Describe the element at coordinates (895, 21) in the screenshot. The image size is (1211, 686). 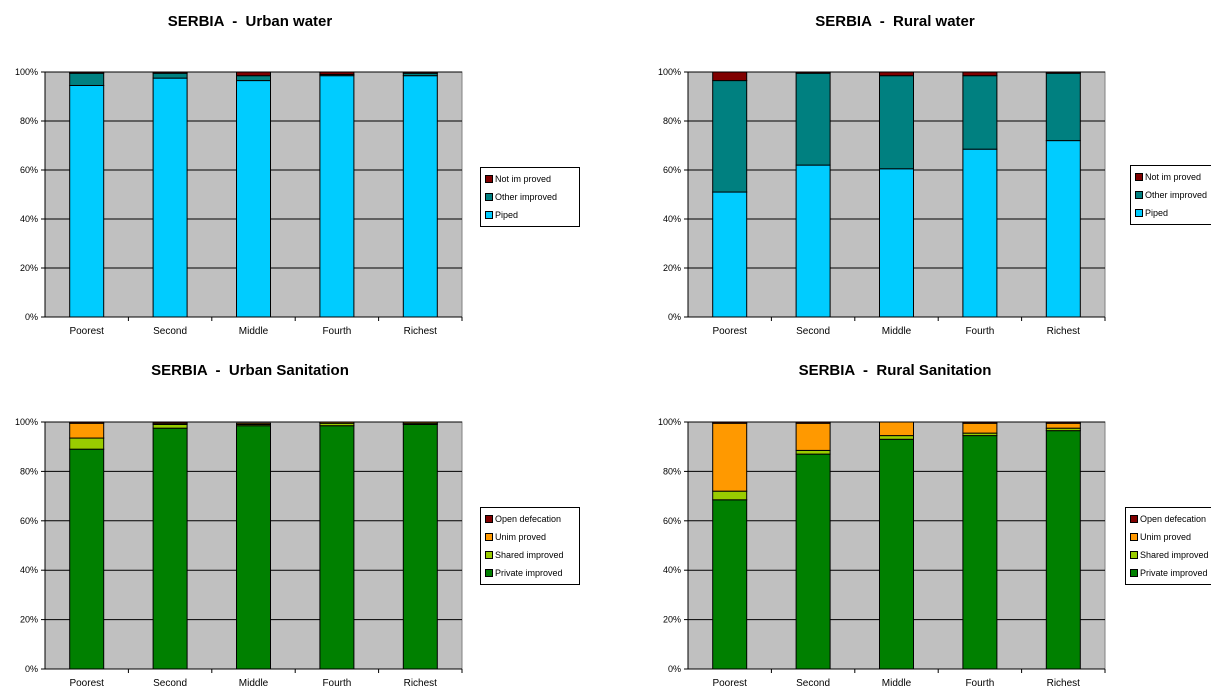
I see `chart-title: SERBIA - Rural water` at that location.